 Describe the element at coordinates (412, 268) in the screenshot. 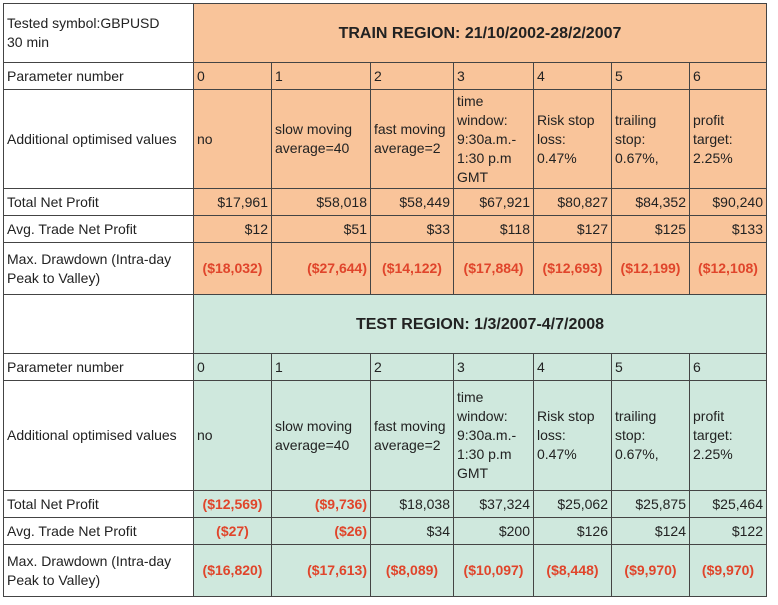

I see `mdd-cell: ($14,122)` at that location.